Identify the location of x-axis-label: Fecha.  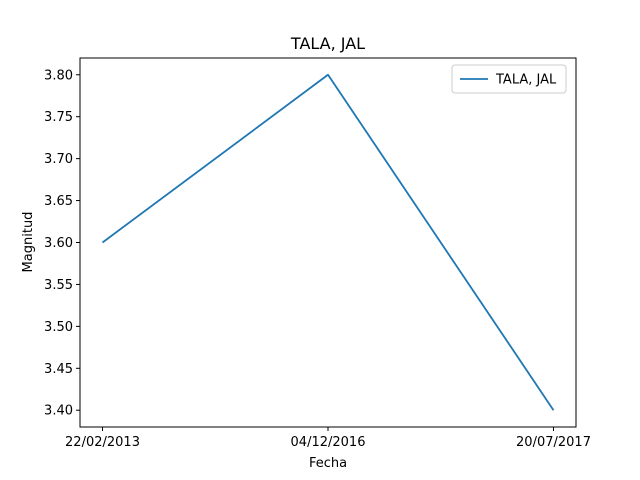
(328, 463).